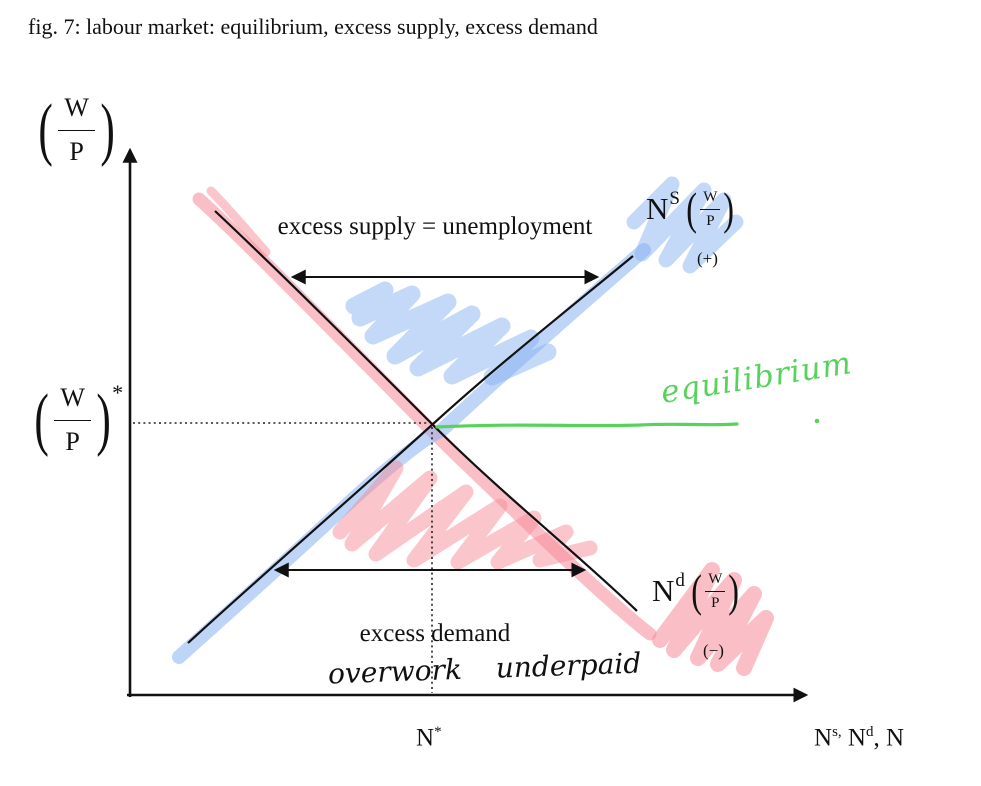 The image size is (981, 786). I want to click on supply-label-base: N, so click(657, 208).